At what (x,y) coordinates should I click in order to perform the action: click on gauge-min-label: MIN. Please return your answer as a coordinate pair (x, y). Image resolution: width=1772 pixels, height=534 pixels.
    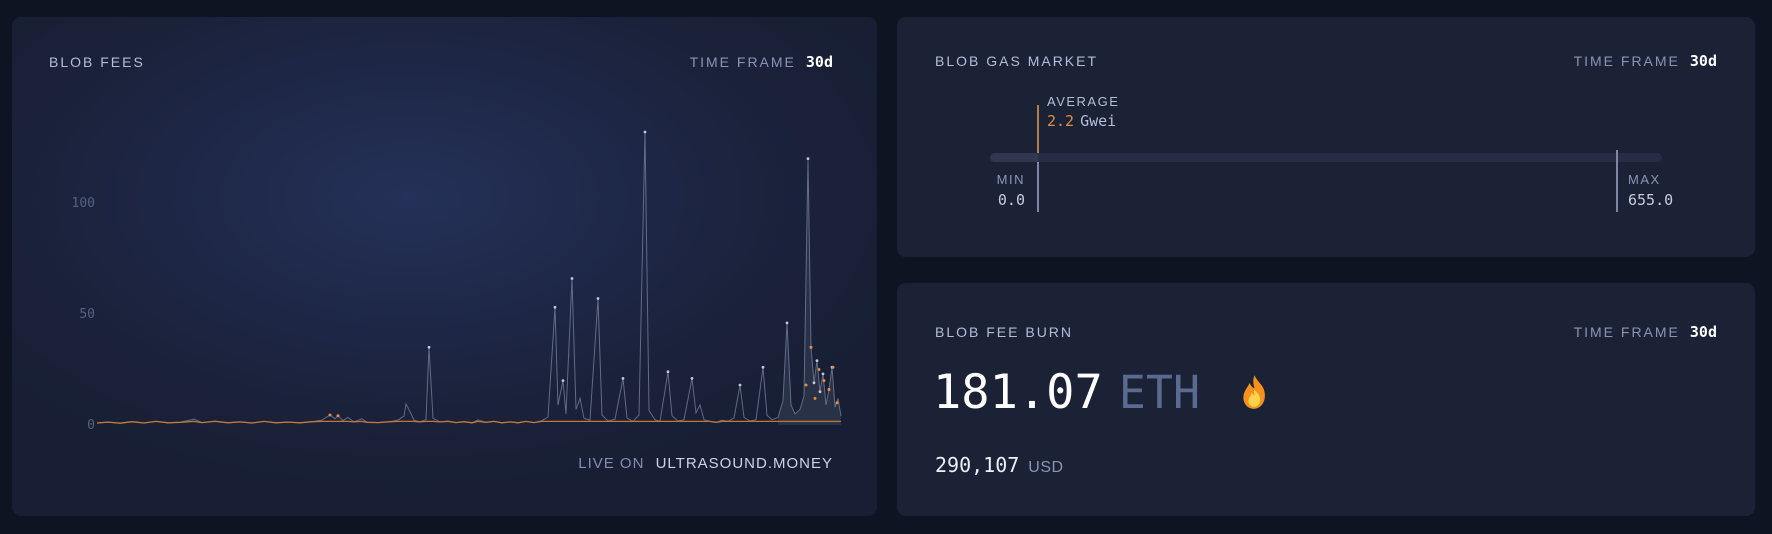
    Looking at the image, I should click on (1010, 179).